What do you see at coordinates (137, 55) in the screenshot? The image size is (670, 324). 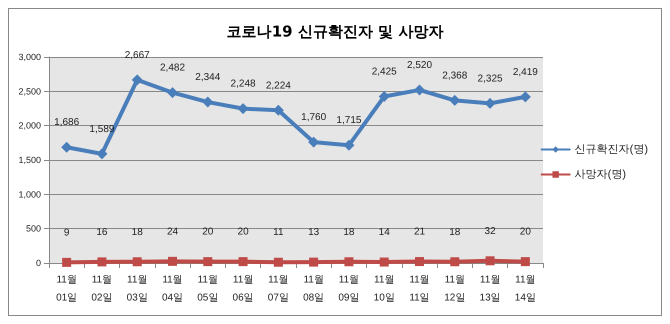 I see `data-label: 2,667` at bounding box center [137, 55].